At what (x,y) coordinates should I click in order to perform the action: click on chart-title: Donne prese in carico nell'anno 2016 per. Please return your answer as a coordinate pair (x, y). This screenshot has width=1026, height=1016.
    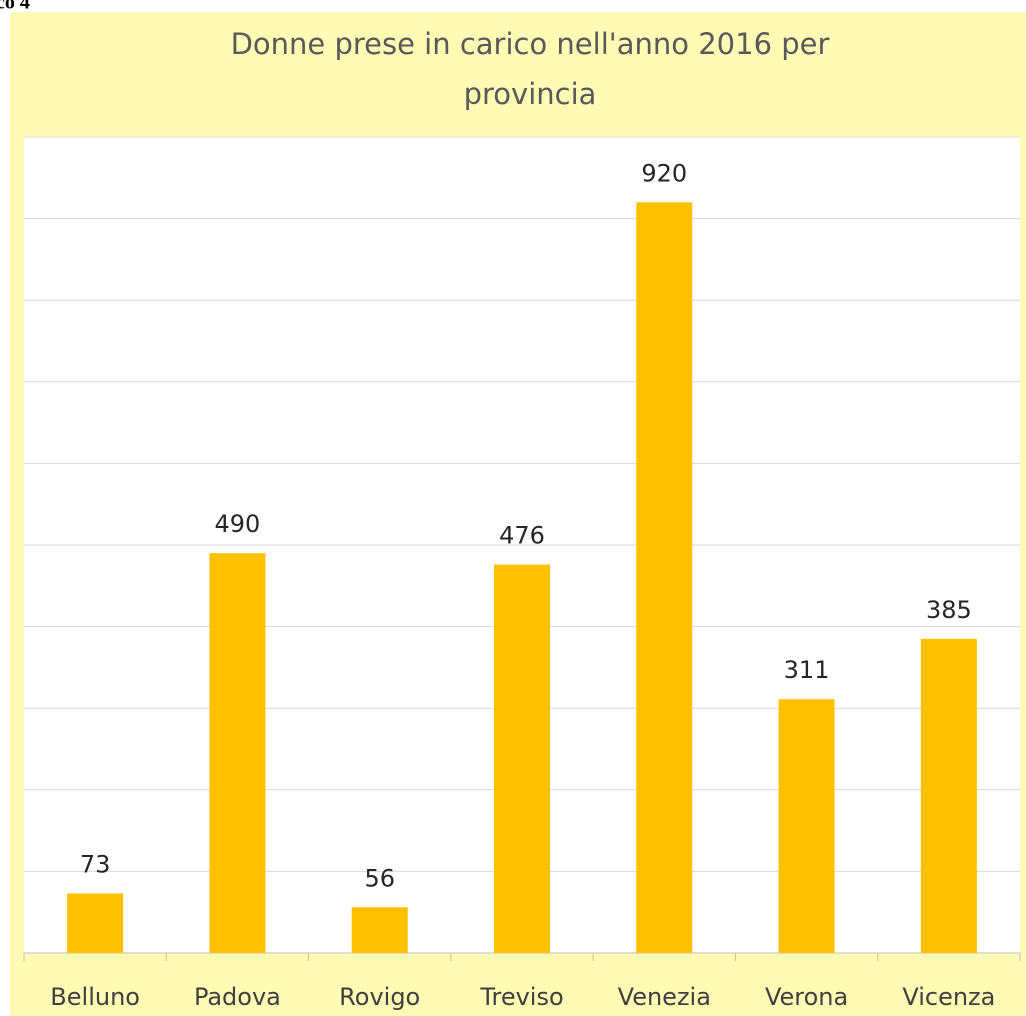
    Looking at the image, I should click on (530, 44).